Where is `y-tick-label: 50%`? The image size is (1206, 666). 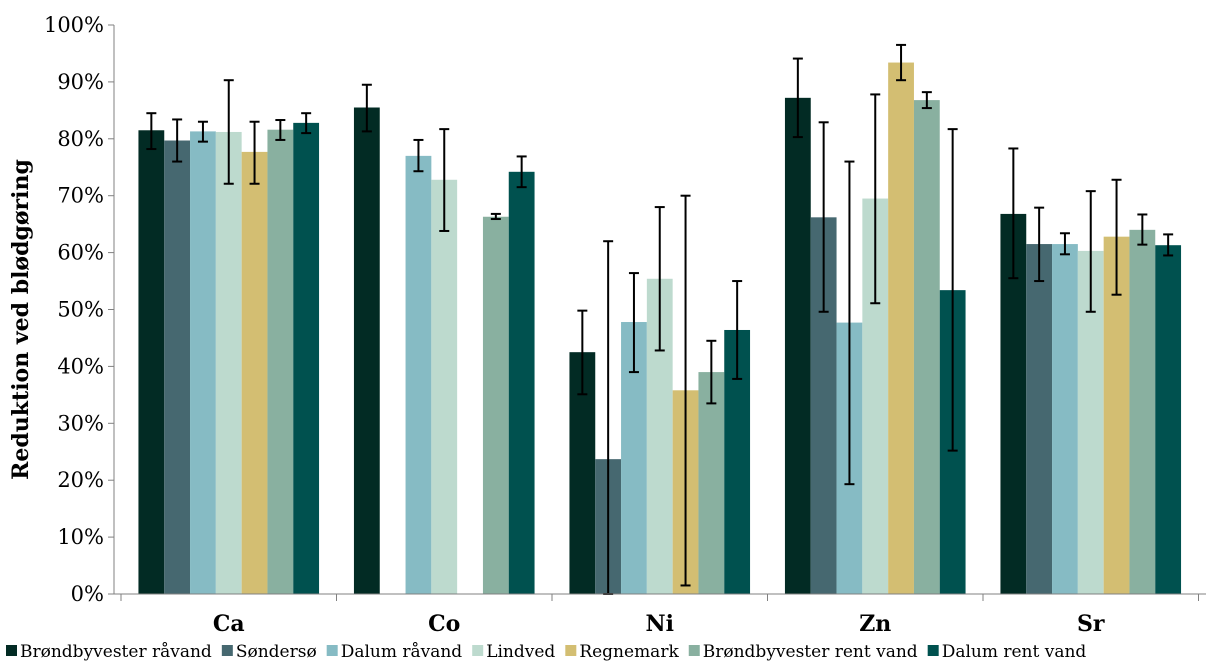
y-tick-label: 50% is located at coordinates (80, 310).